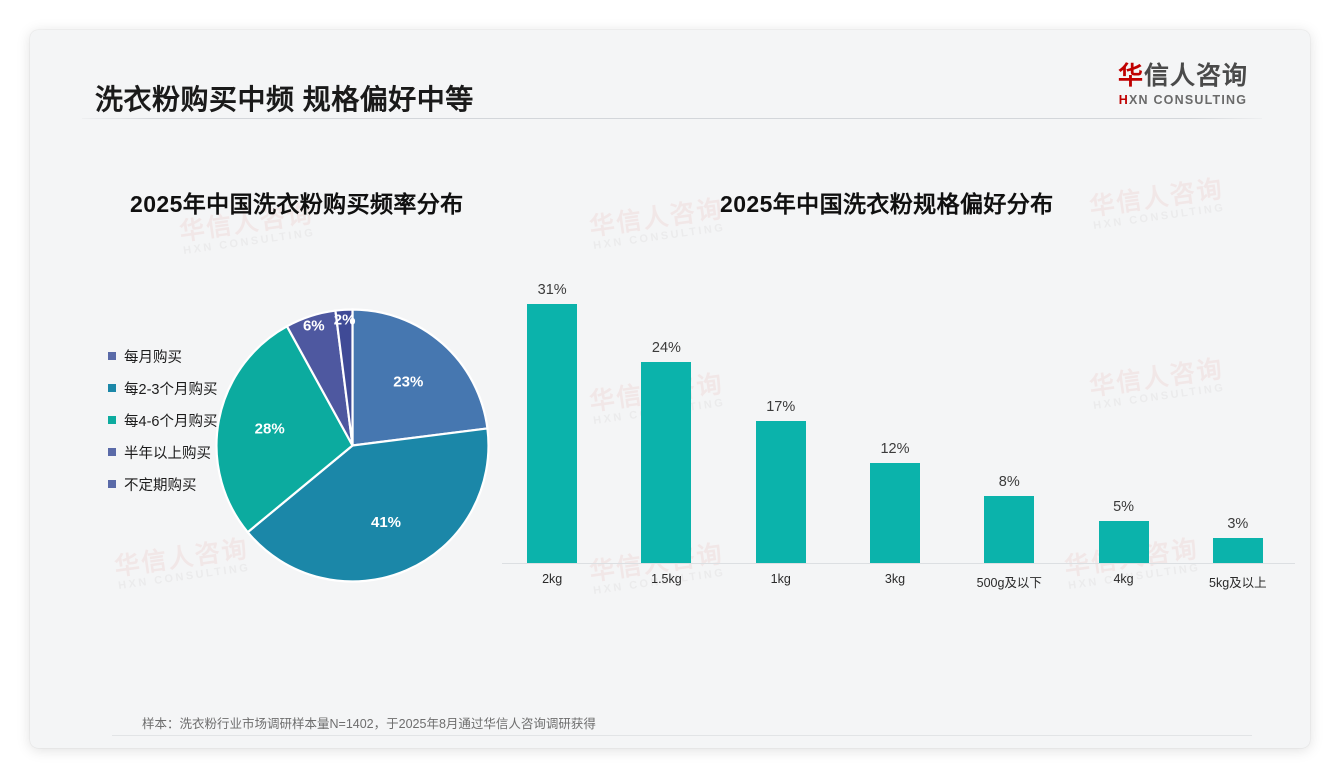  What do you see at coordinates (160, 485) in the screenshot?
I see `legend-item-label: 不定期购买` at bounding box center [160, 485].